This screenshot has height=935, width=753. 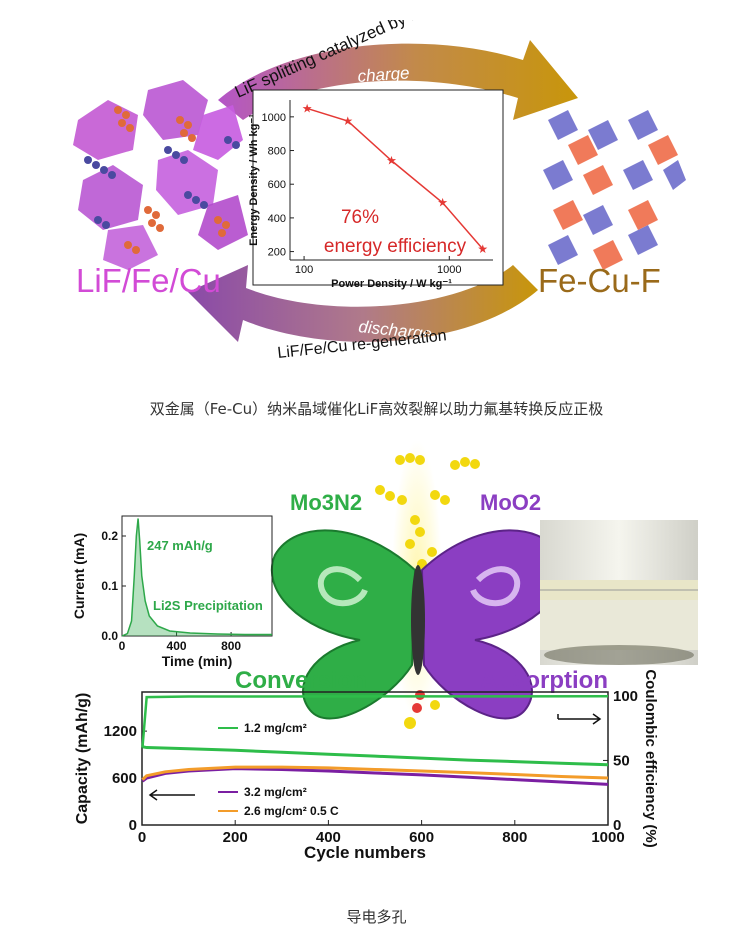 I want to click on chart1-y-tick-label: 1000, so click(x=274, y=118).